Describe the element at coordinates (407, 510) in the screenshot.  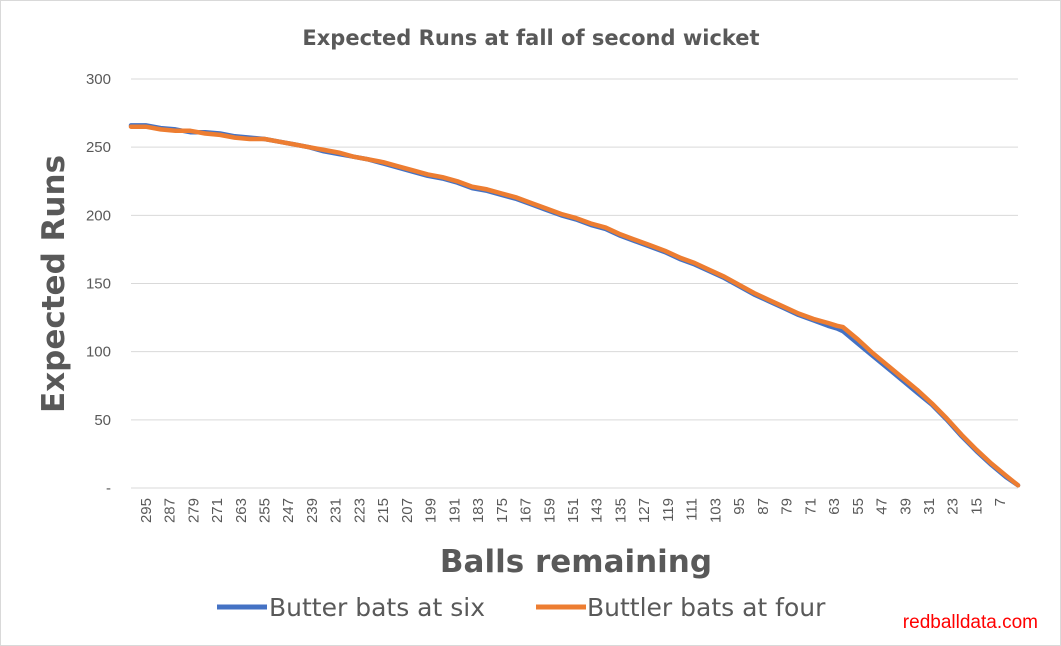
I see `x-tick-label: 207` at that location.